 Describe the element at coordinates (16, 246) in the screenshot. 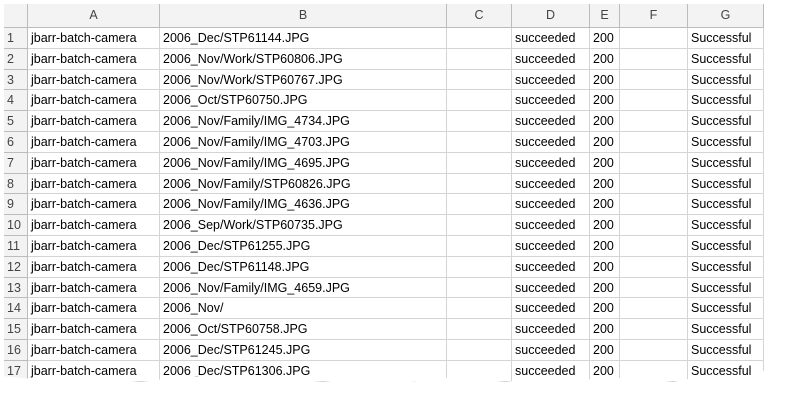

I see `row-header: 11` at that location.